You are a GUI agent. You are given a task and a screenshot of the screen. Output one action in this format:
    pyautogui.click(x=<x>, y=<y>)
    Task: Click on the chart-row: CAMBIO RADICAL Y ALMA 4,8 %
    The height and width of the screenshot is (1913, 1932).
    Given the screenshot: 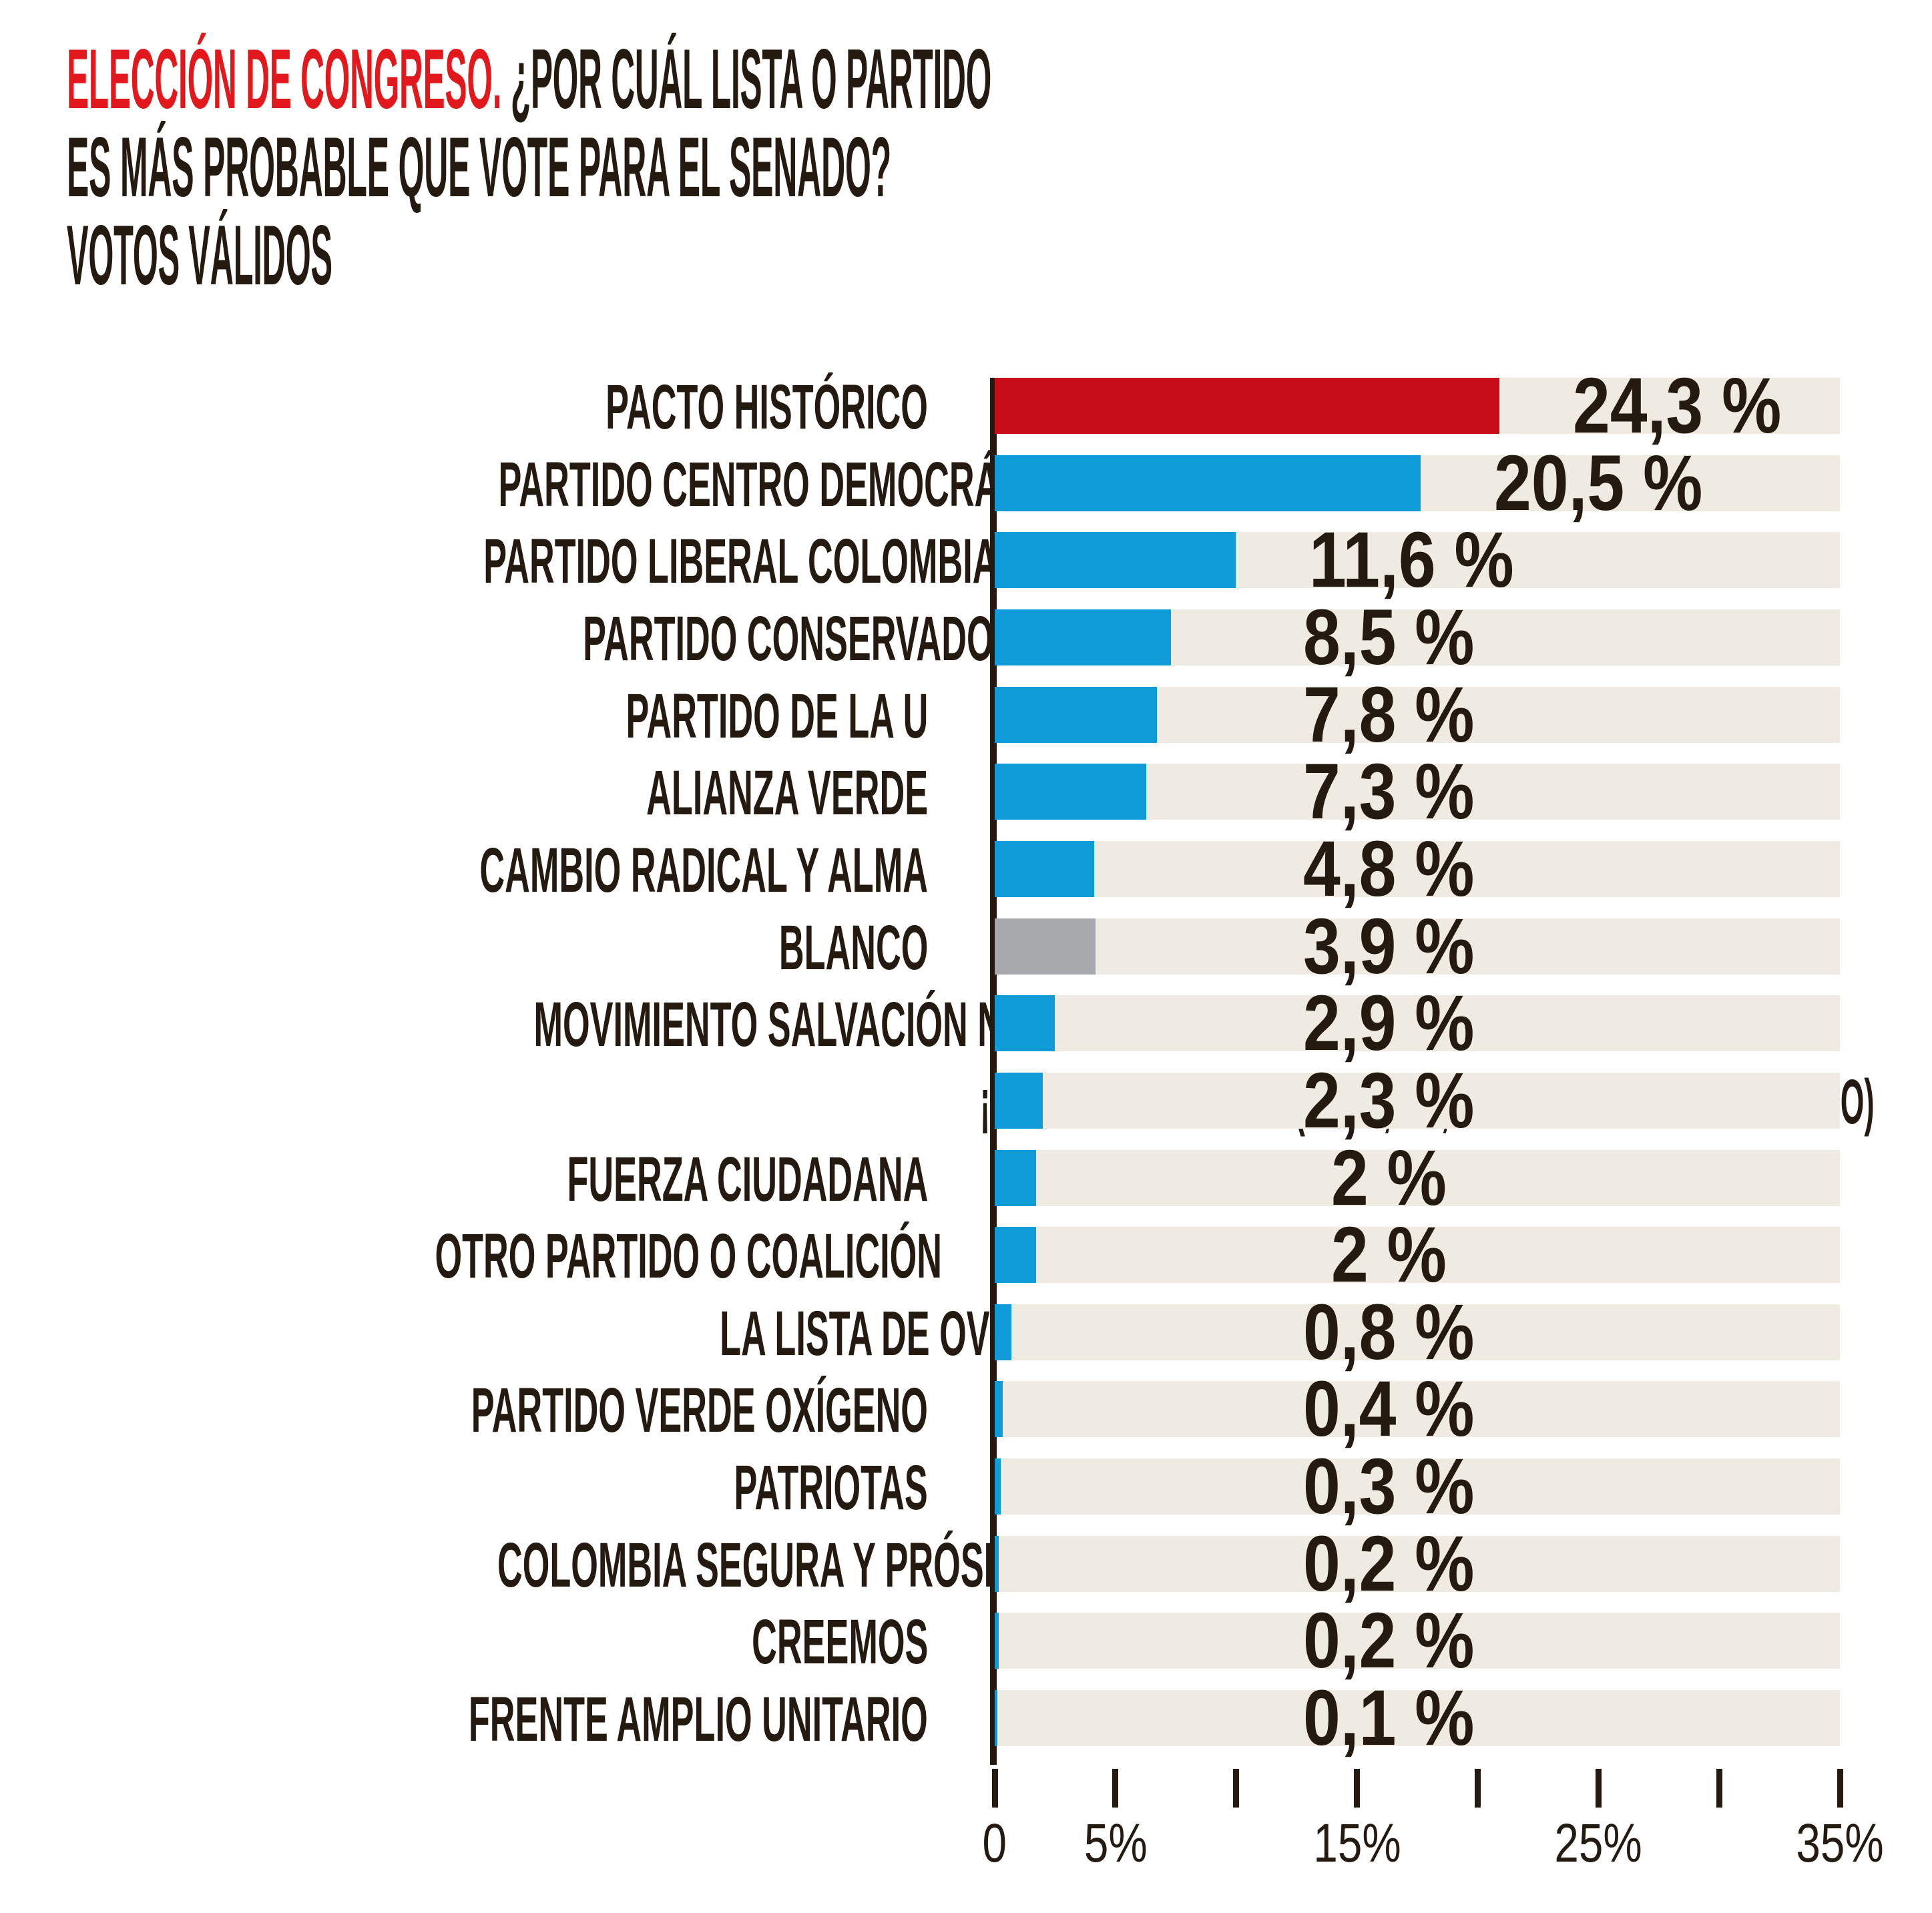 What is the action you would take?
    pyautogui.click(x=966, y=869)
    